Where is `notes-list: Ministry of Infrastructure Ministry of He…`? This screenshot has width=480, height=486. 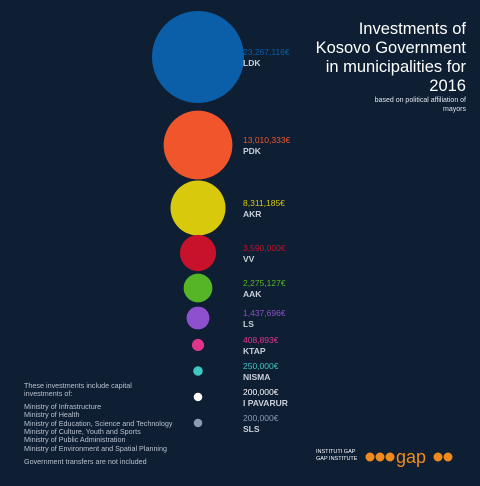 notes-list: Ministry of Infrastructure Ministry of He… is located at coordinates (114, 427).